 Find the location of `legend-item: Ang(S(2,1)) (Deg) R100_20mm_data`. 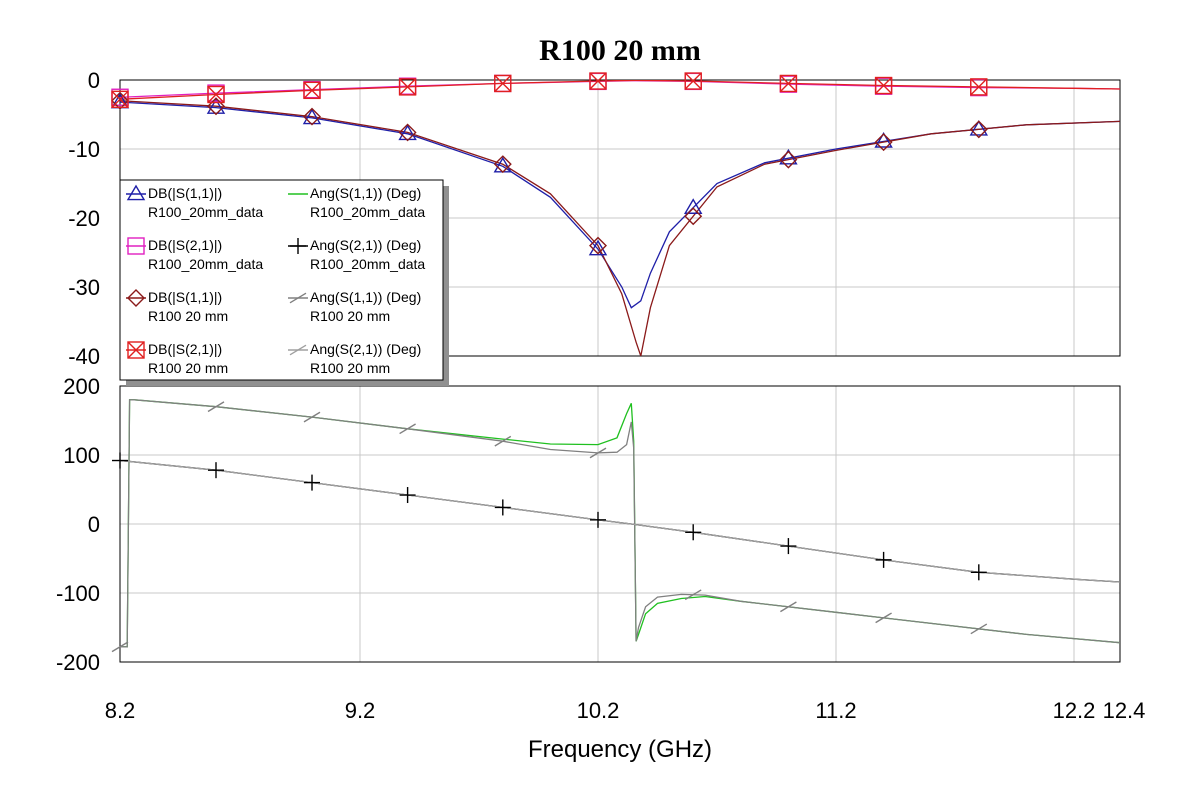

legend-item: Ang(S(2,1)) (Deg) R100_20mm_data is located at coordinates (356, 254).